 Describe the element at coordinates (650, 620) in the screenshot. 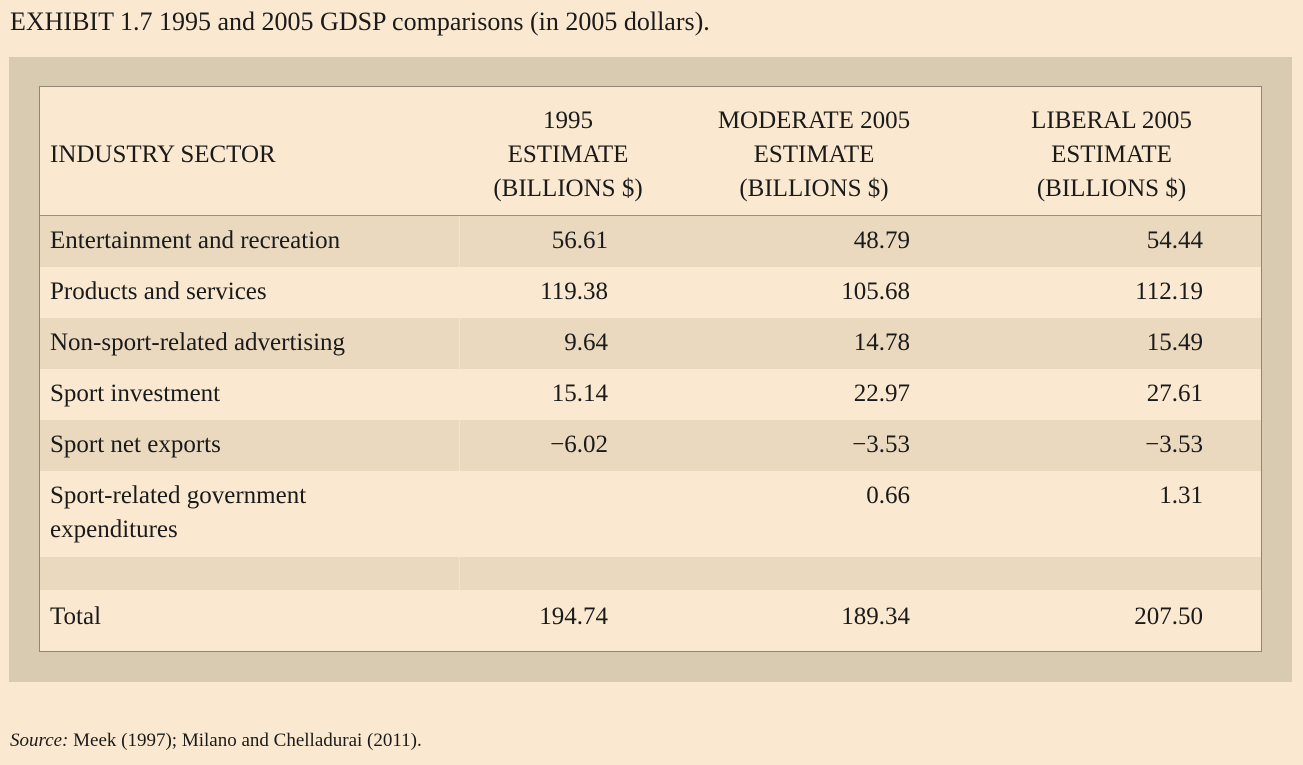

I see `table-total-row: Total 194.74 189.34 207.50` at that location.